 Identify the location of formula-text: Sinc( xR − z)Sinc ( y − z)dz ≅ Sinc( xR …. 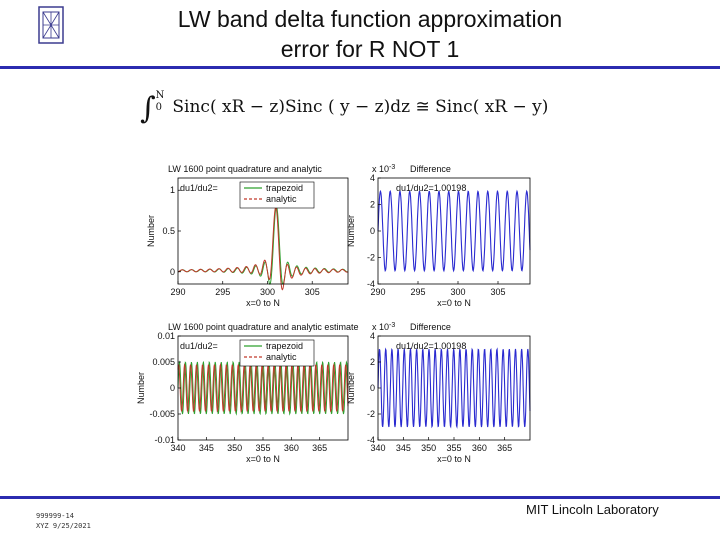
(360, 107).